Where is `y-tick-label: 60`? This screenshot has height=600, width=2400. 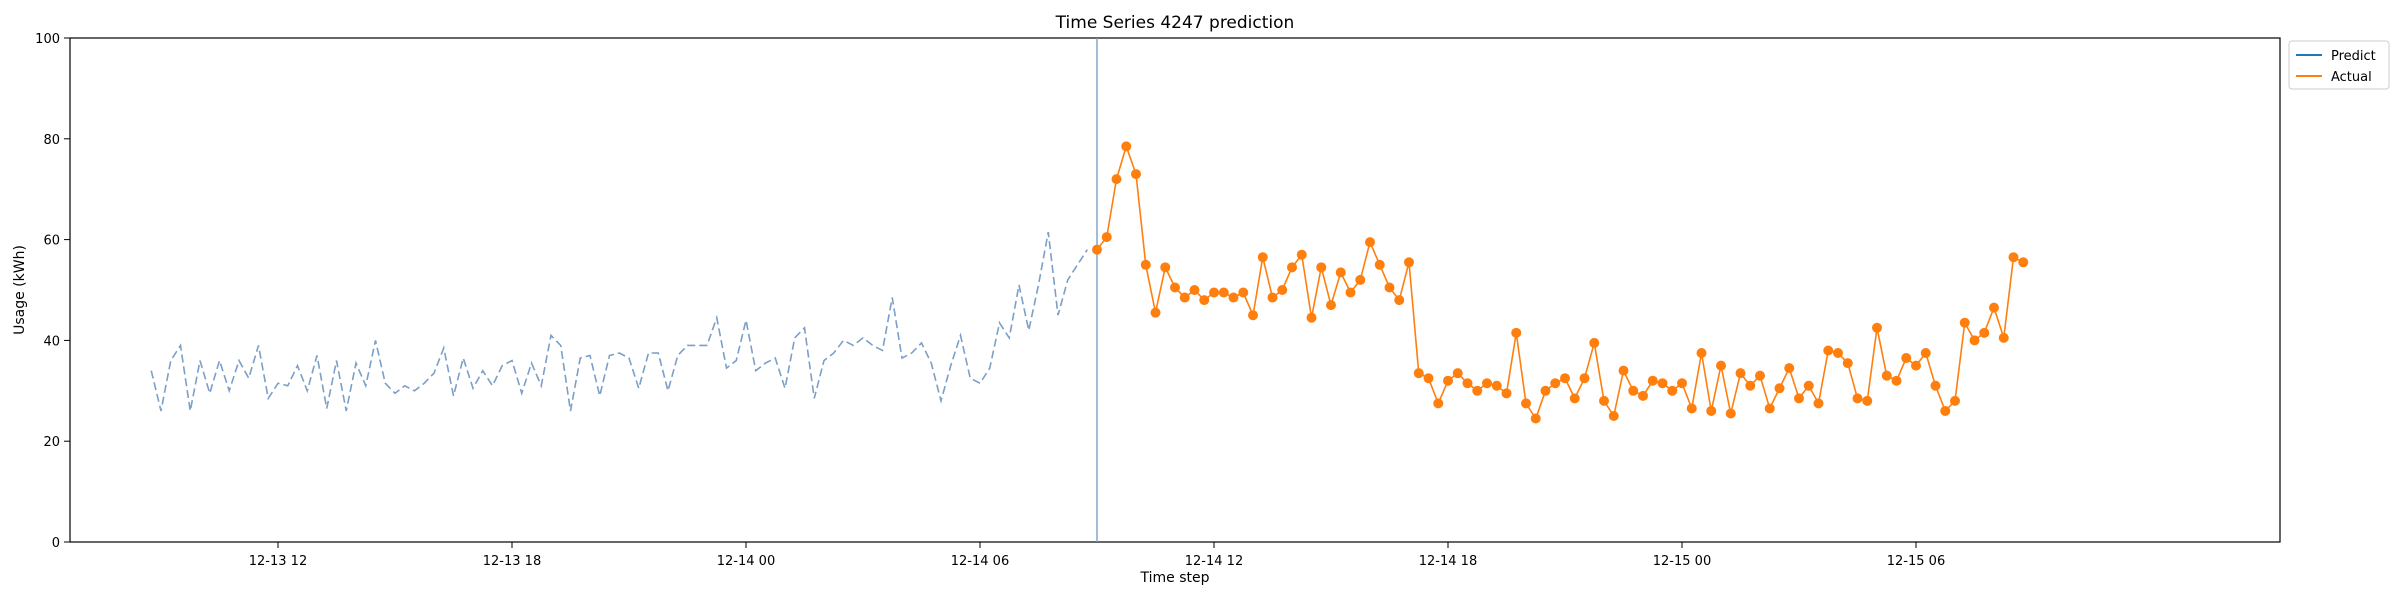 y-tick-label: 60 is located at coordinates (51, 241).